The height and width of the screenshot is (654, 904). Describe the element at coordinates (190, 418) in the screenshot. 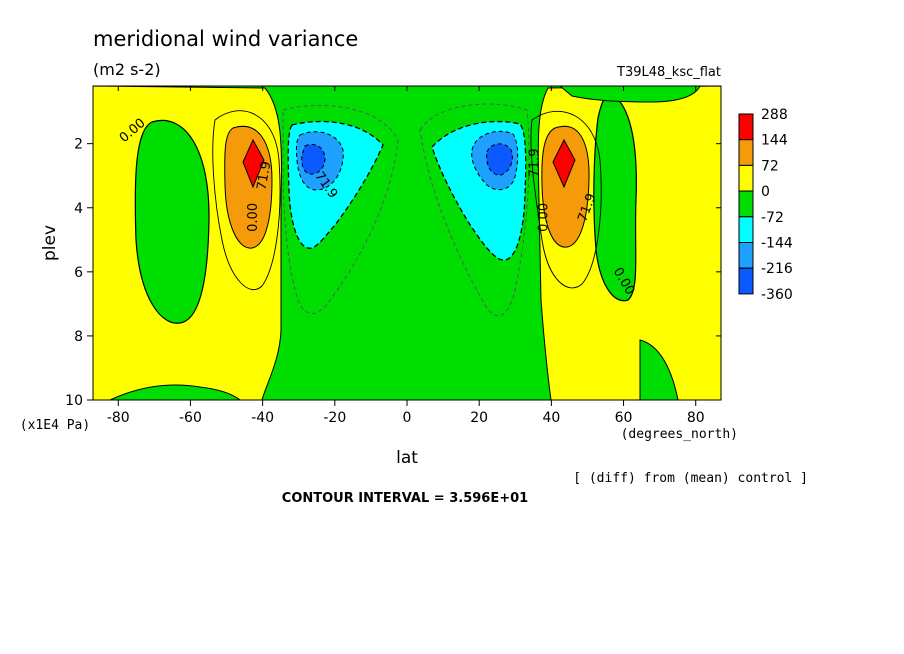

I see `x-tick-label: -60` at that location.